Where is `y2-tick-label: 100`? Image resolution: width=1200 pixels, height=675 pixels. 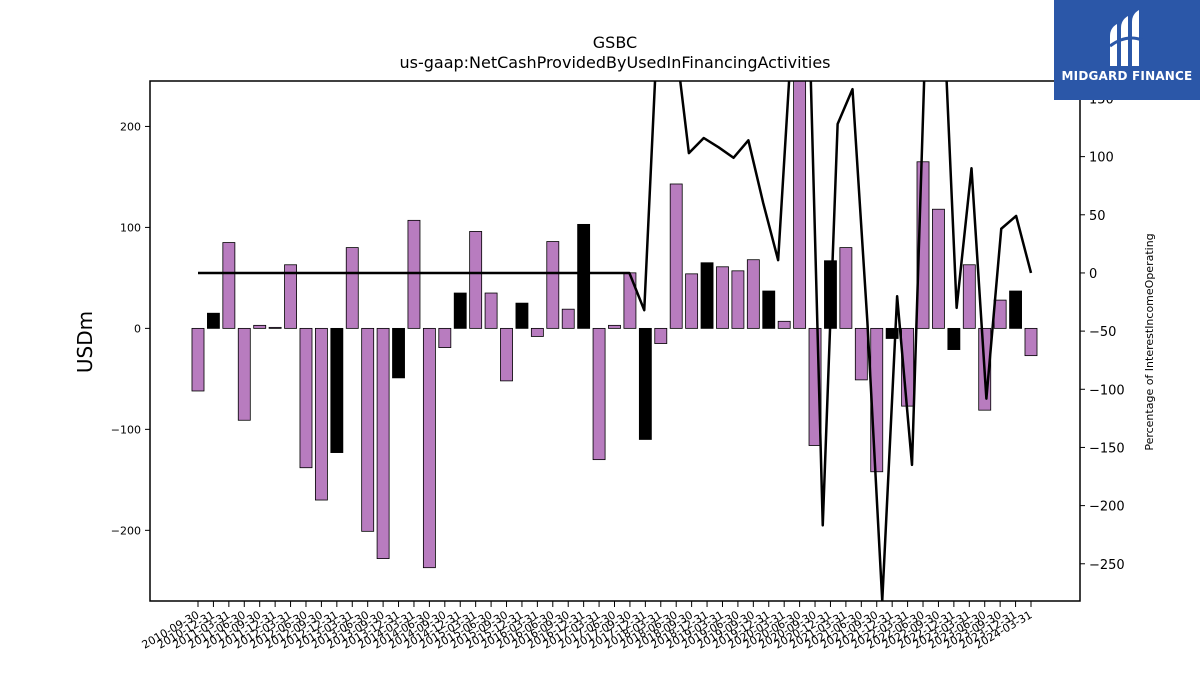 y2-tick-label: 100 is located at coordinates (1101, 158).